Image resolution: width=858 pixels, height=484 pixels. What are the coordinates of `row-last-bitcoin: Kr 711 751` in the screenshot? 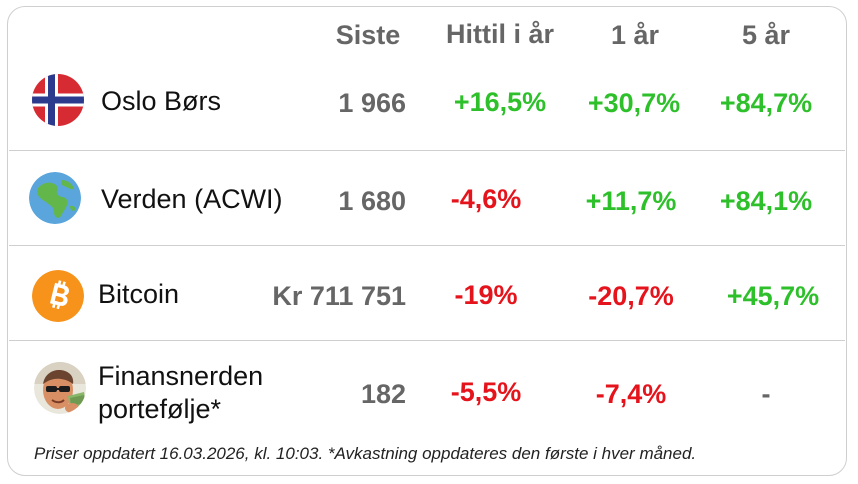 It's located at (339, 296).